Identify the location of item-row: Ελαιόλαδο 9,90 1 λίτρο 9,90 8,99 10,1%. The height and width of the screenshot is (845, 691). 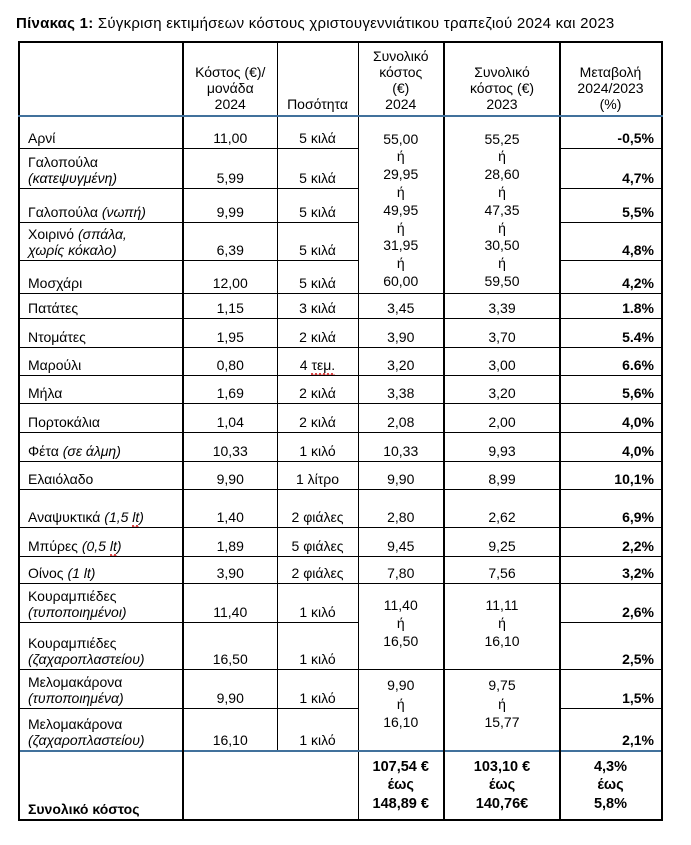
(340, 475).